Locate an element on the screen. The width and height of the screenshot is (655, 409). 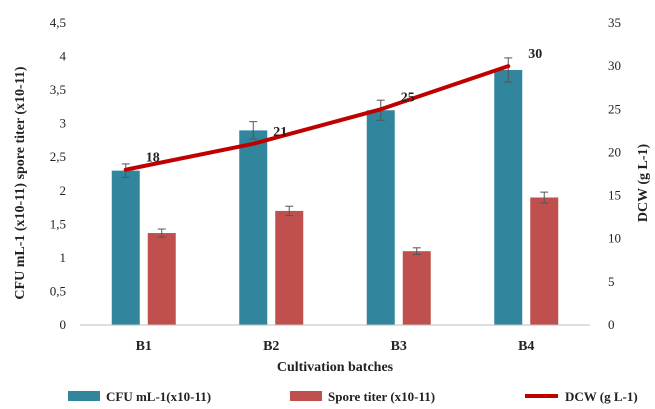
left-tick-label: 1 is located at coordinates (63, 257).